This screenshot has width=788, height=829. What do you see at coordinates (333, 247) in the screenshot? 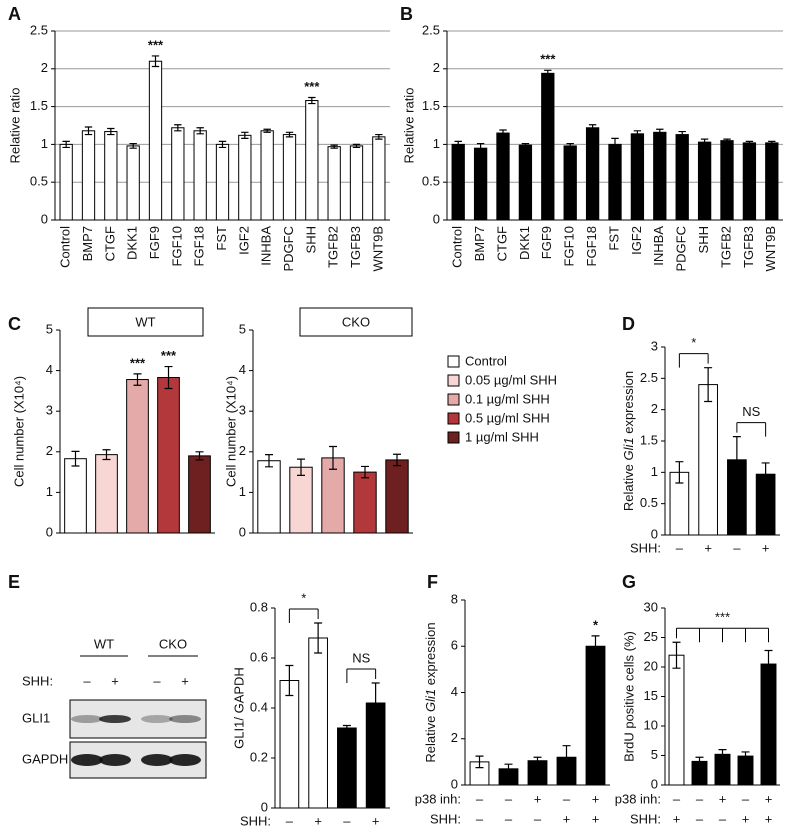
I see `x-tick-label: TGFB2` at bounding box center [333, 247].